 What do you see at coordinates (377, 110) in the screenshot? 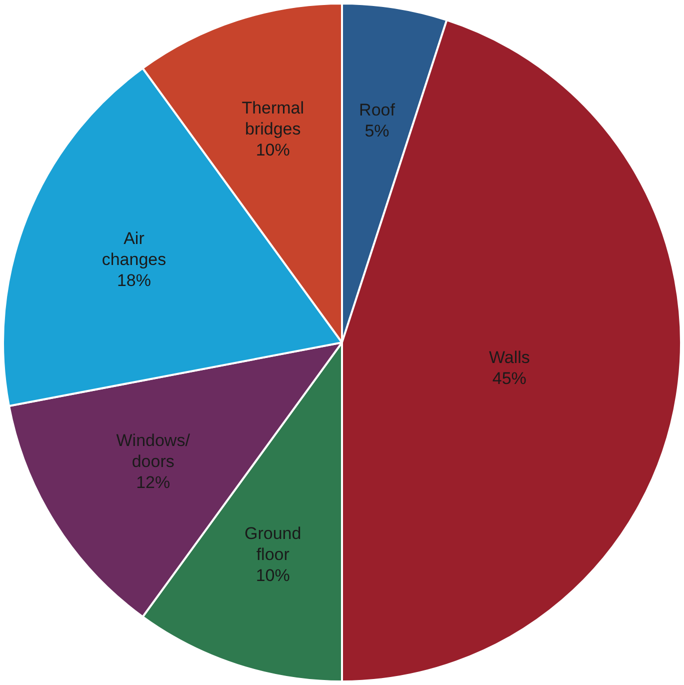
I see `slice-label: Roof` at bounding box center [377, 110].